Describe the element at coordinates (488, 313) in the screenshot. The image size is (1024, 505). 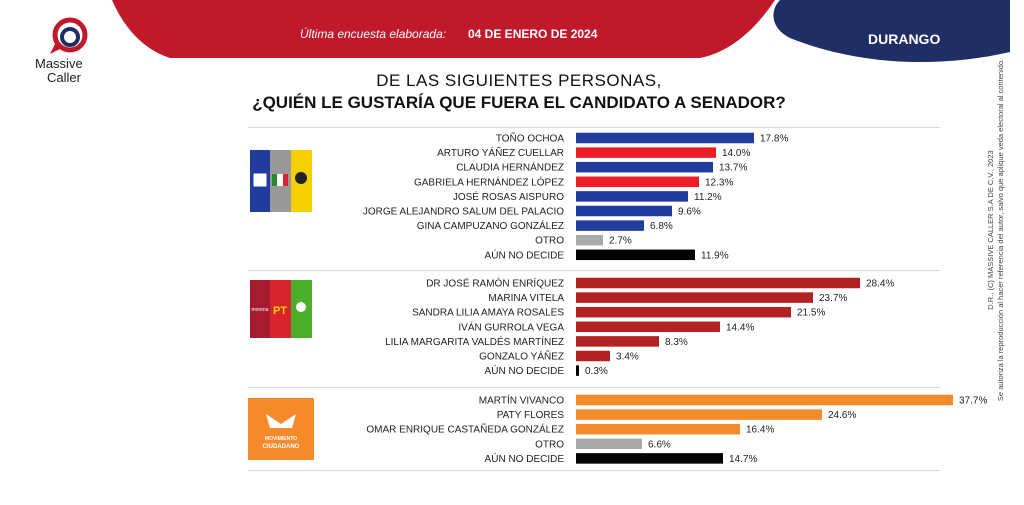
I see `category-label: SANDRA LILIA AMAYA ROSALES` at that location.